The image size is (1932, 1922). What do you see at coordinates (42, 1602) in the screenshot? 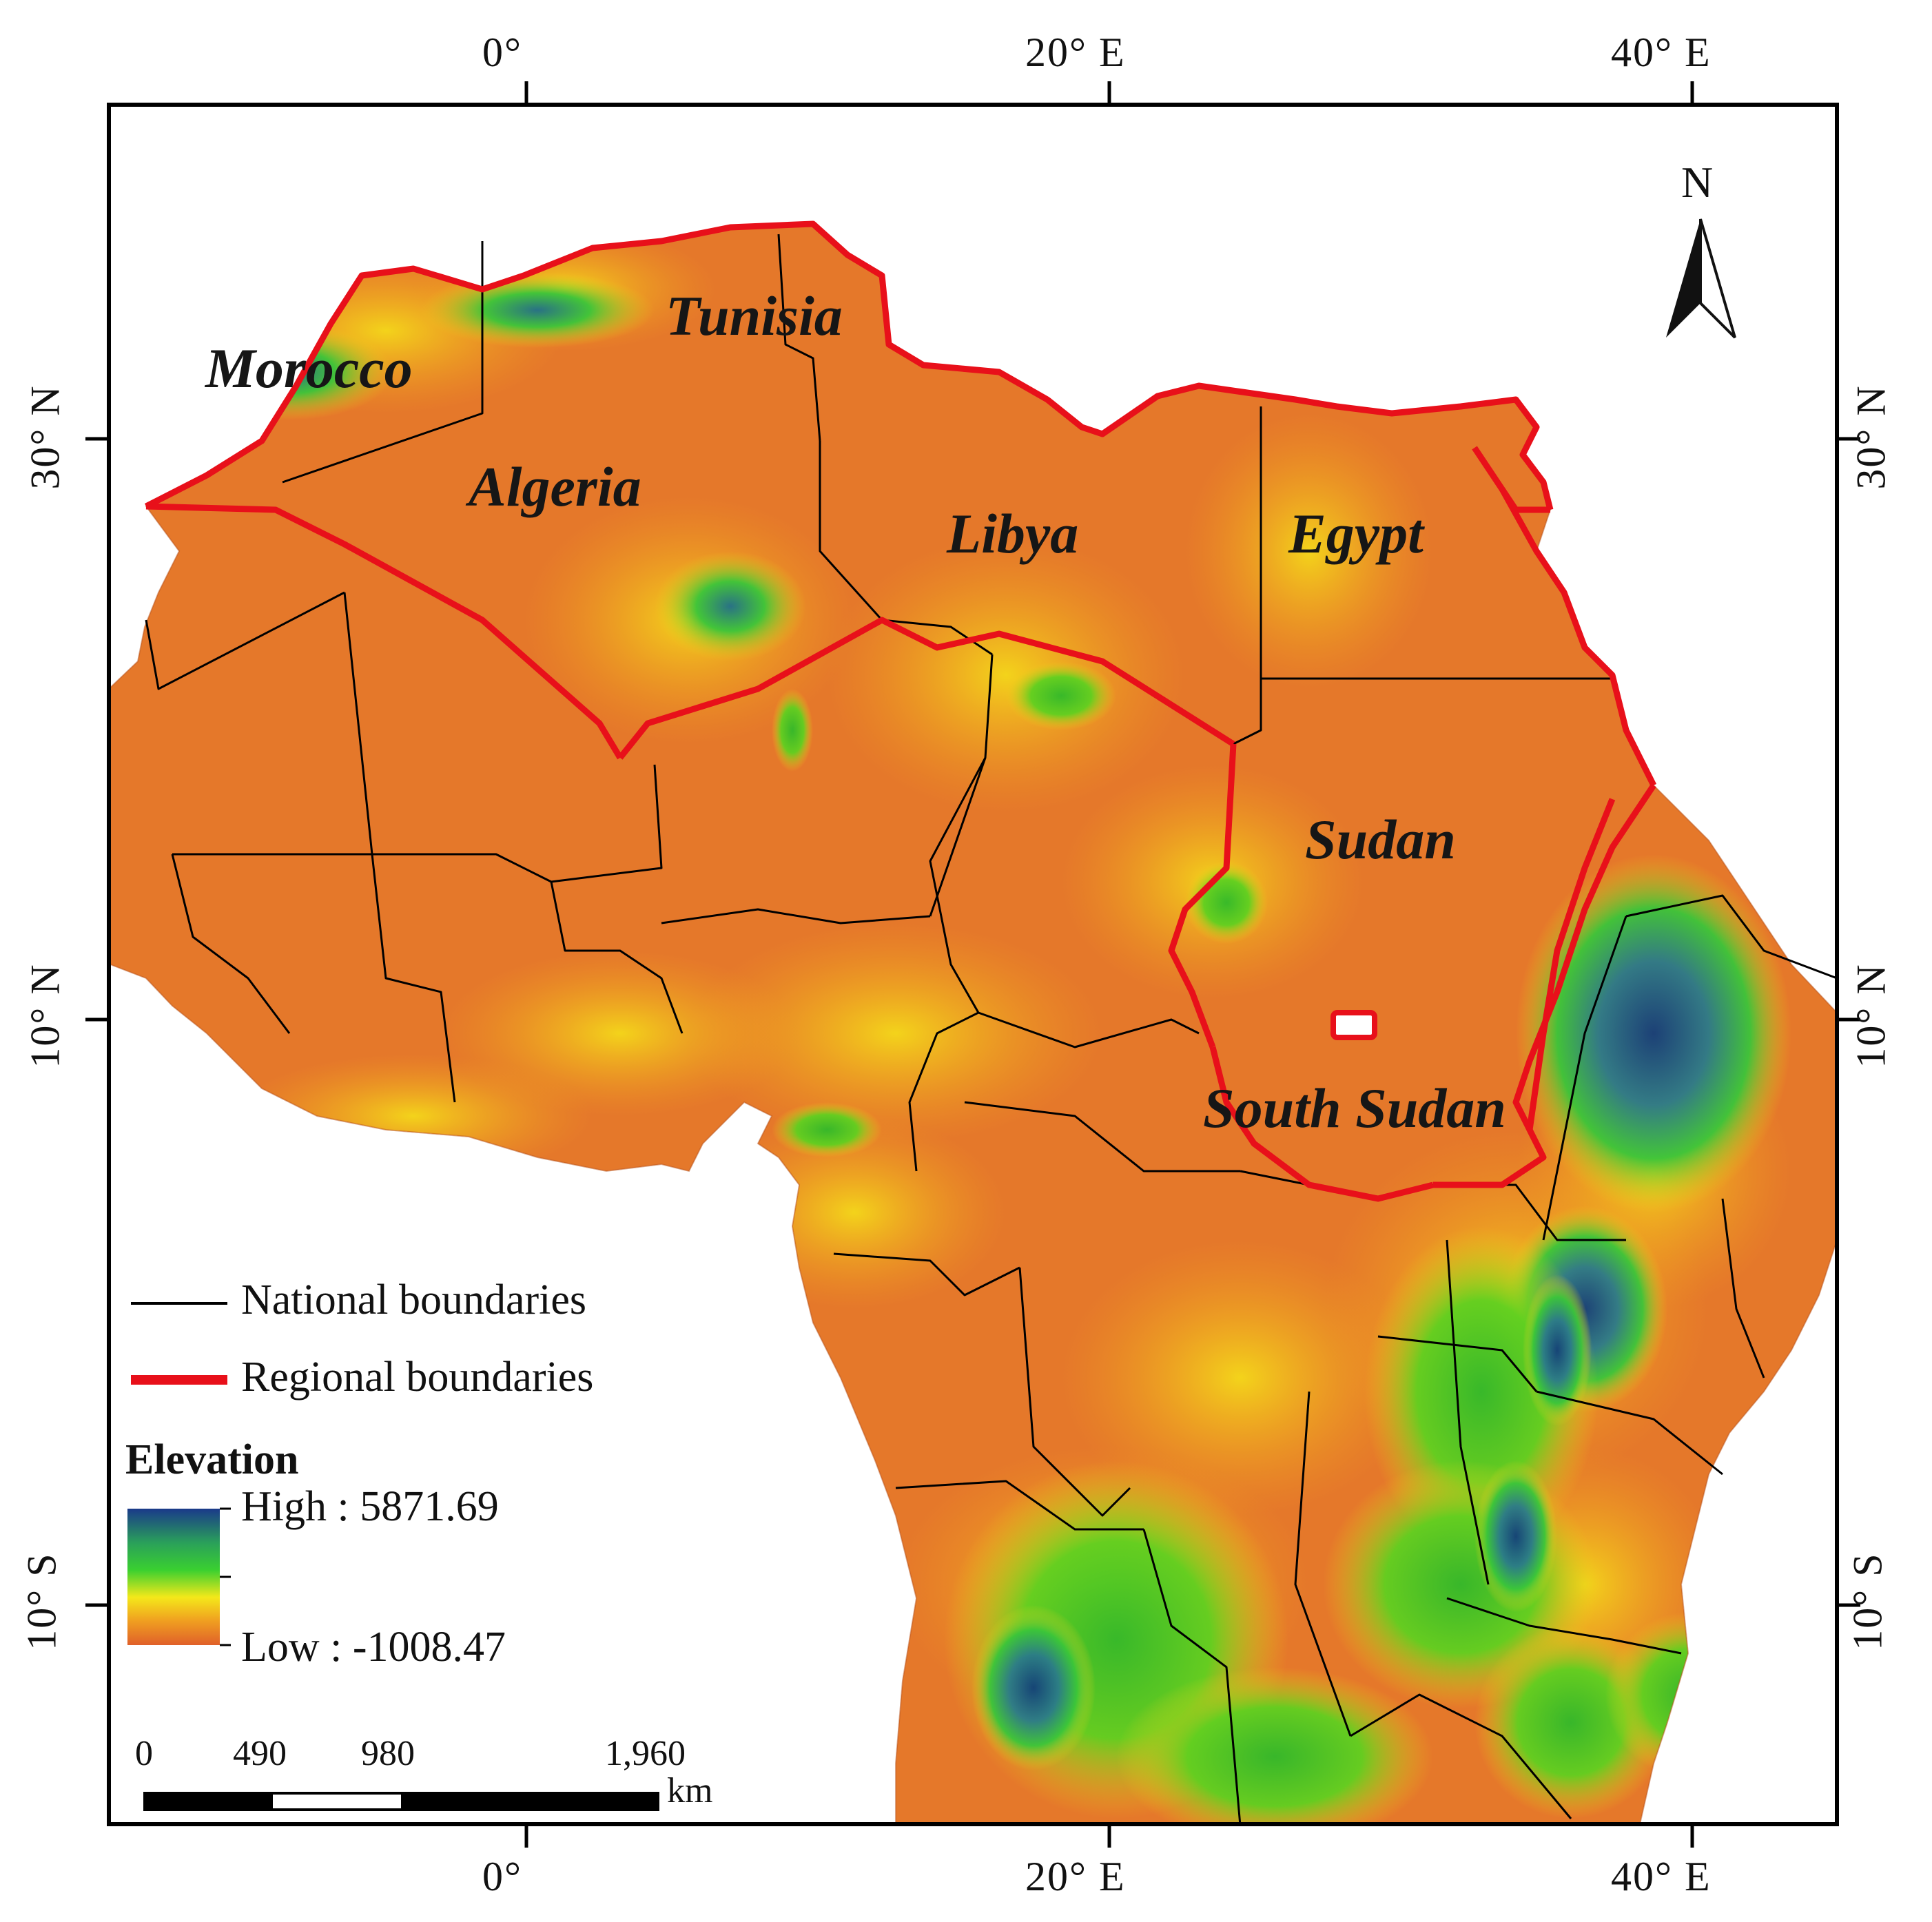
I see `left-label-10s: 10° S` at bounding box center [42, 1602].